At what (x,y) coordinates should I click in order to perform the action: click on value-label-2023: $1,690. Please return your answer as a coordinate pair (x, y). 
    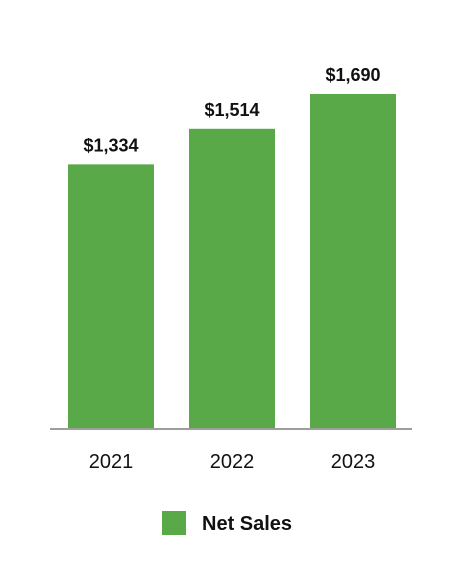
    Looking at the image, I should click on (352, 75).